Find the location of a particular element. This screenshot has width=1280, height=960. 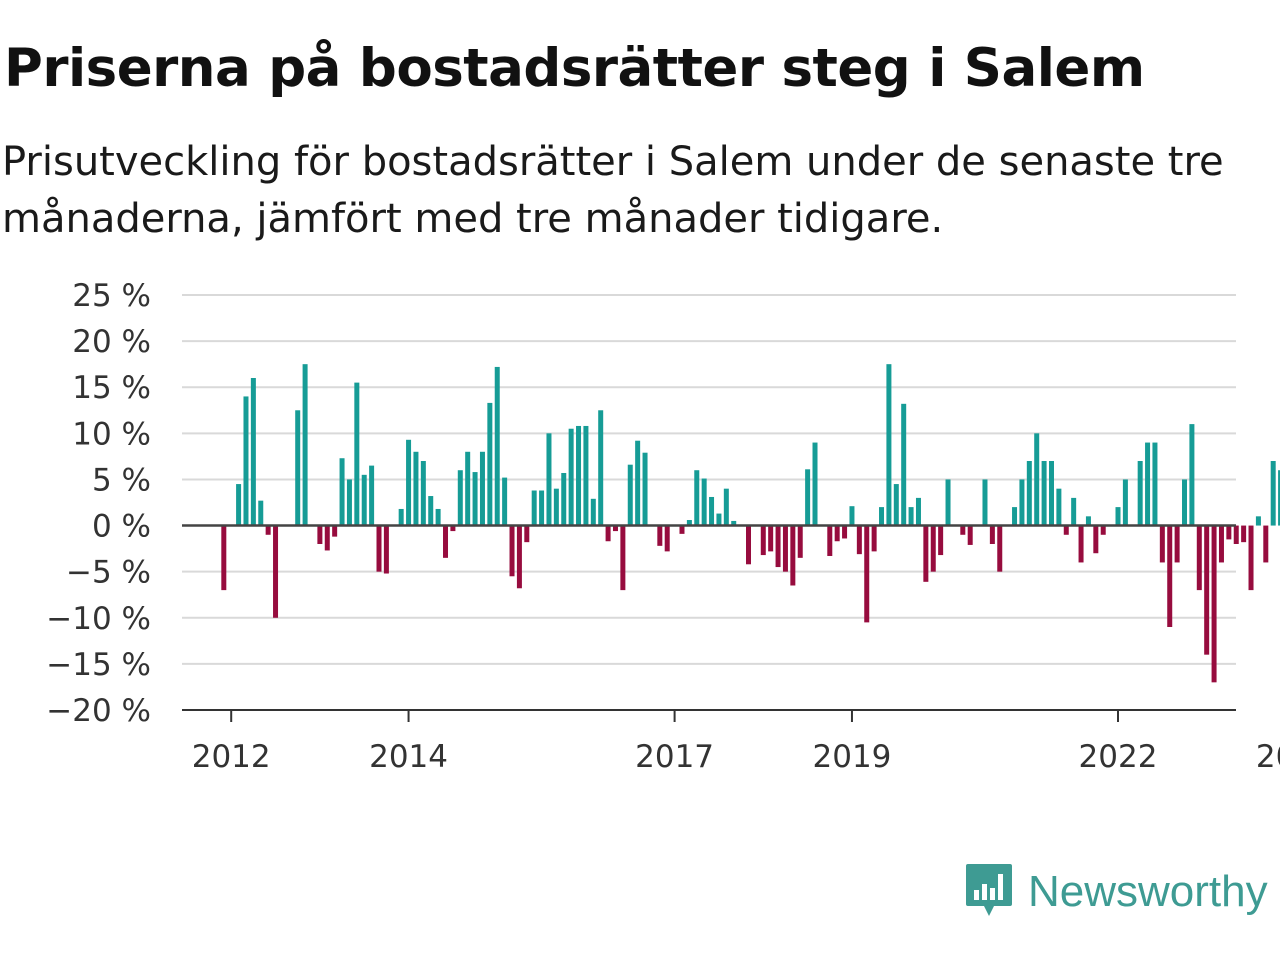

y-tick-label: 5 % is located at coordinates (121, 480).